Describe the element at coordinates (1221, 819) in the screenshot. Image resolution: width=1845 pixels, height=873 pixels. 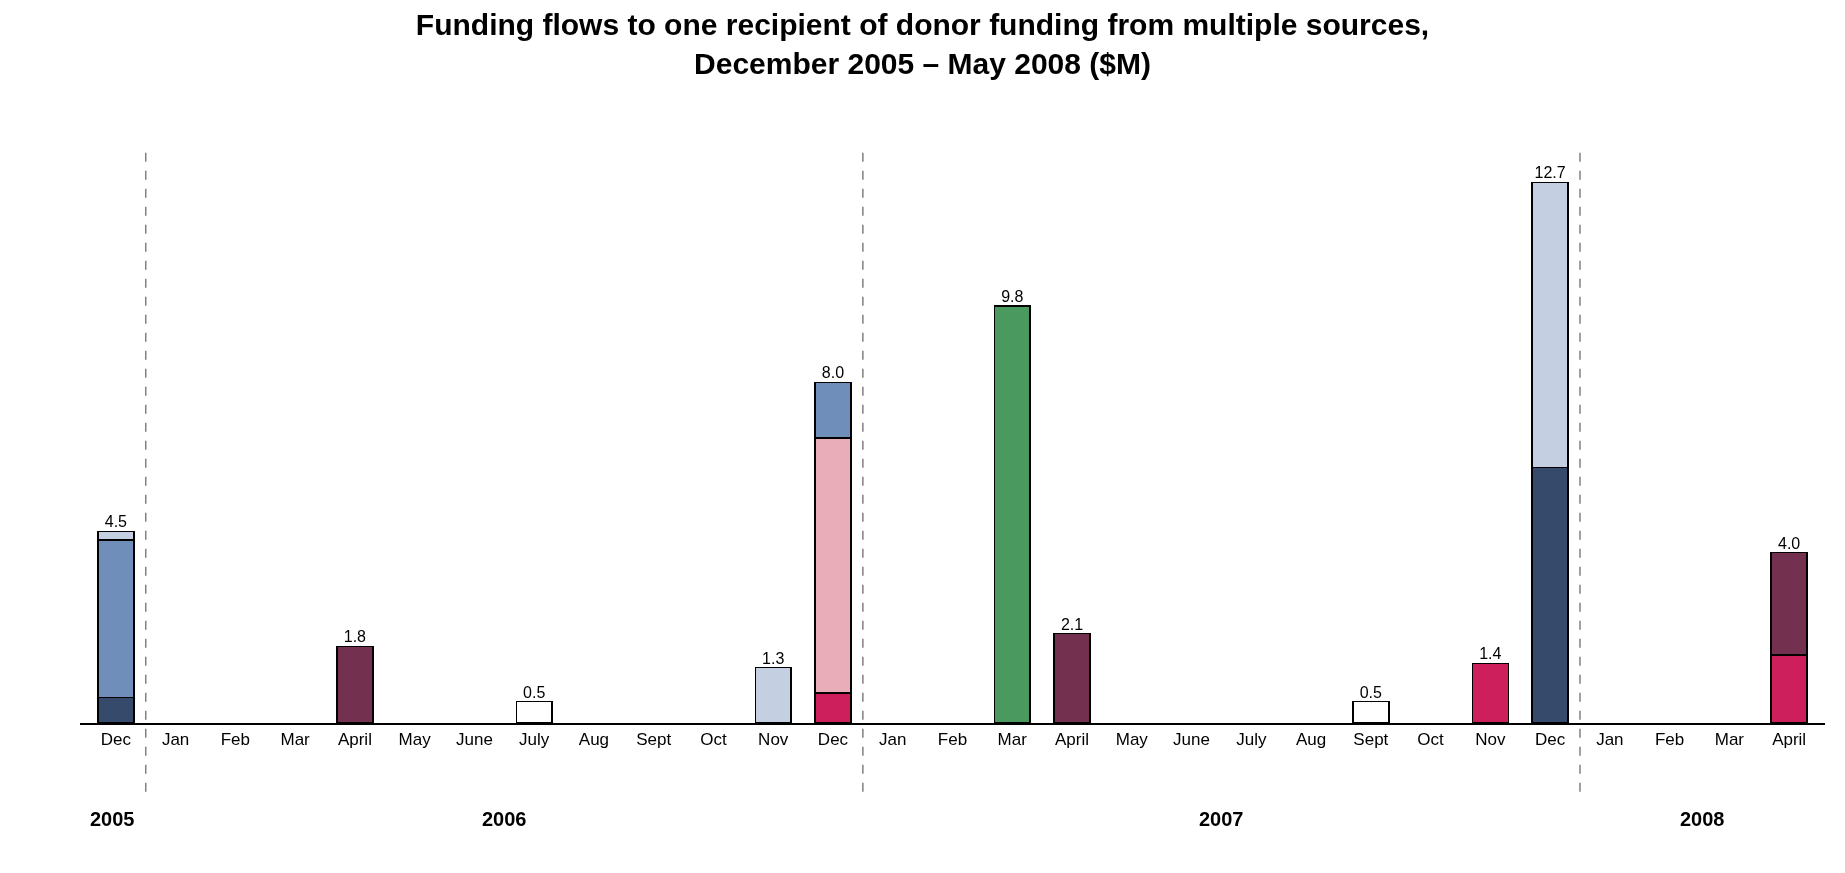
I see `text: 2007` at that location.